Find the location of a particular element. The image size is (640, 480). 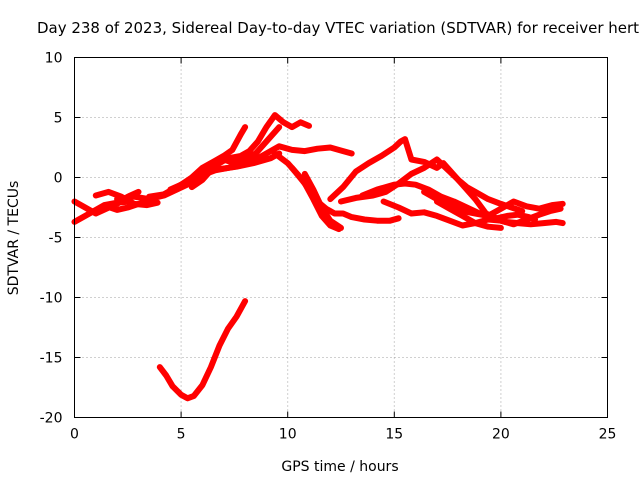

x-axis-label: GPS time / hours is located at coordinates (339, 467).